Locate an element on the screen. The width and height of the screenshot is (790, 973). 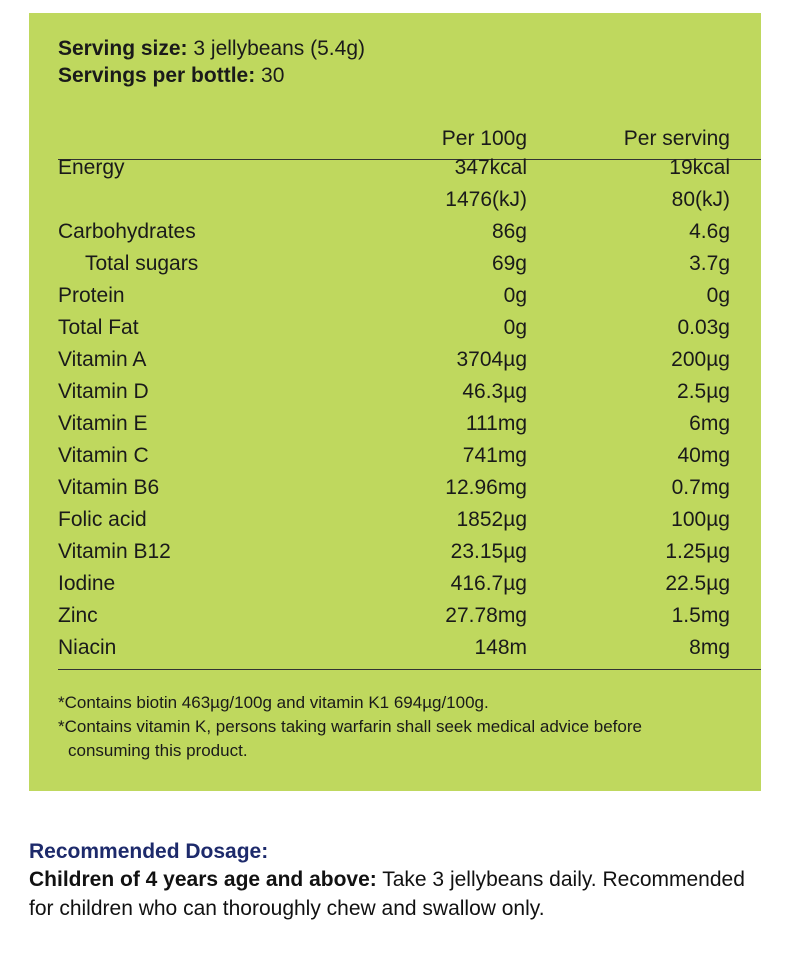
nutrient-label: Protein is located at coordinates (91, 295).